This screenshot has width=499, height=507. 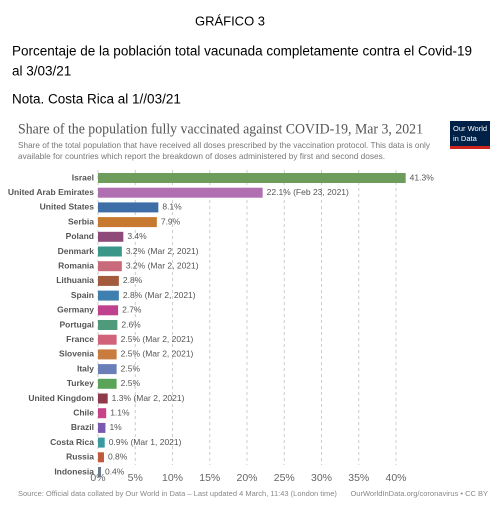 I want to click on x-tick-label: 15%, so click(x=209, y=478).